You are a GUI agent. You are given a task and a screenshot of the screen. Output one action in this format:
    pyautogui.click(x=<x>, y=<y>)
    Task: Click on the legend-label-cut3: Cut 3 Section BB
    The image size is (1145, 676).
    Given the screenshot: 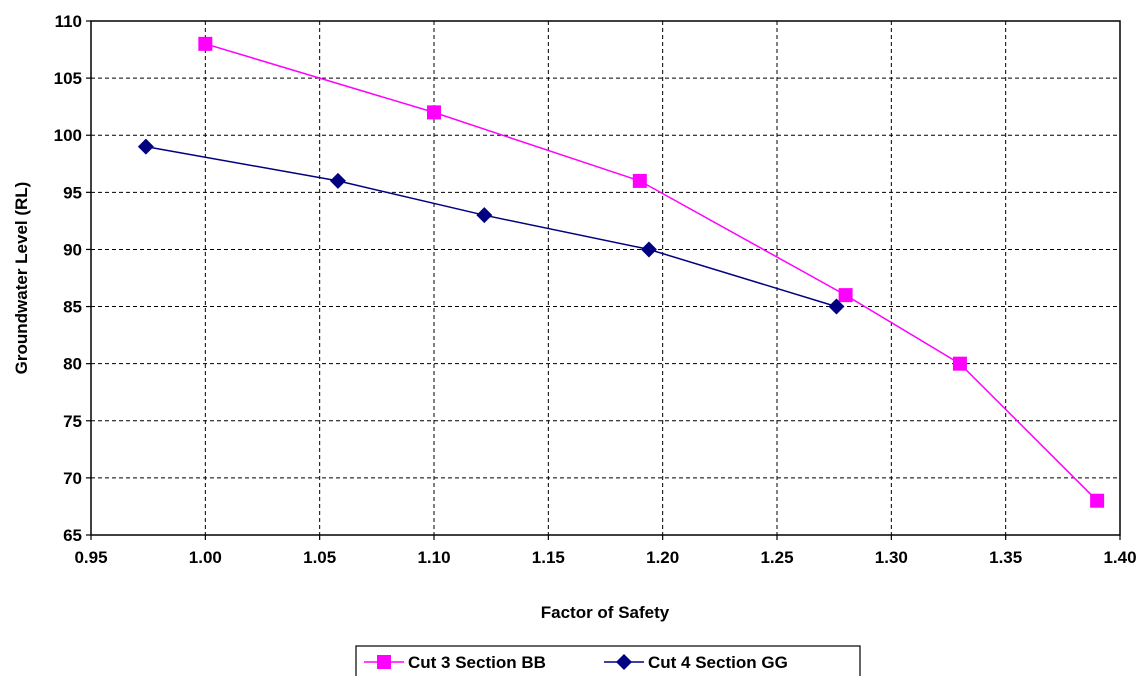 What is the action you would take?
    pyautogui.click(x=477, y=662)
    